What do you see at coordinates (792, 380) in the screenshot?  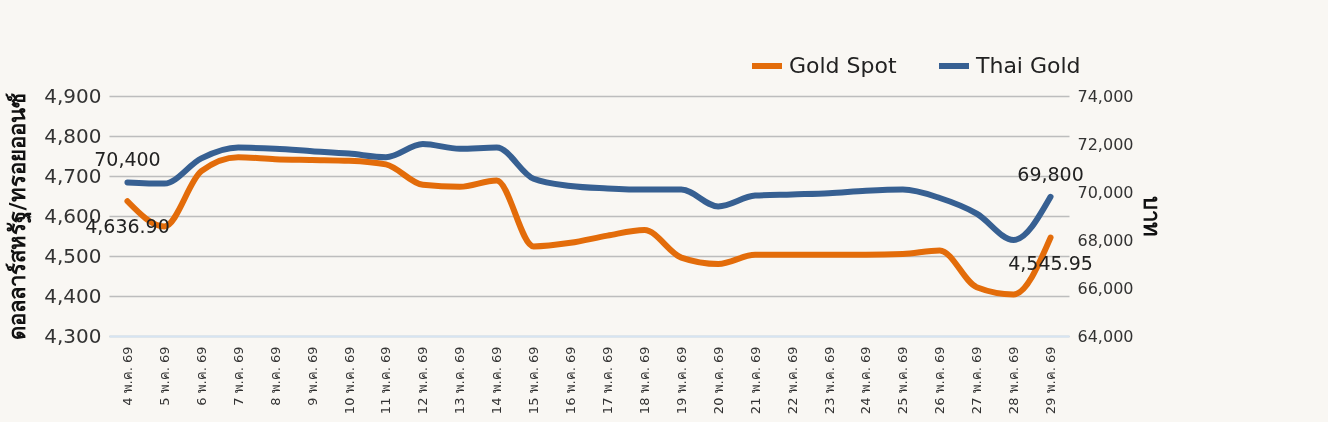 I see `x-tick-label: 22 พ.ค. 69` at bounding box center [792, 380].